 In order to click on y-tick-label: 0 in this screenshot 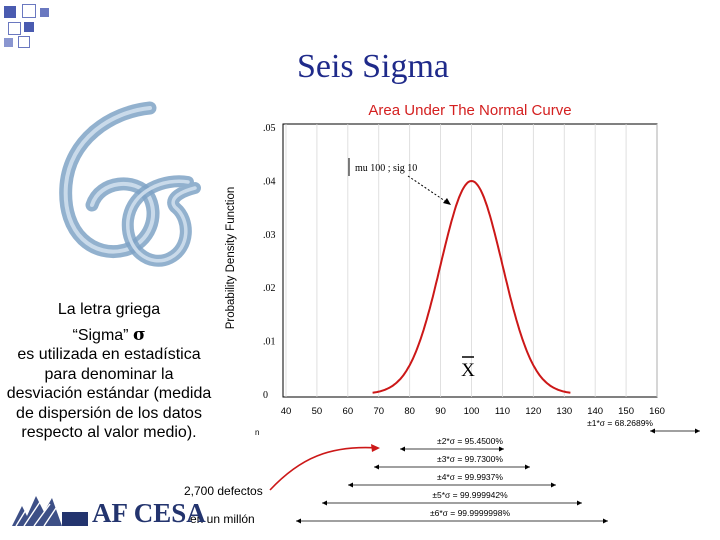, I will do `click(265, 395)`.